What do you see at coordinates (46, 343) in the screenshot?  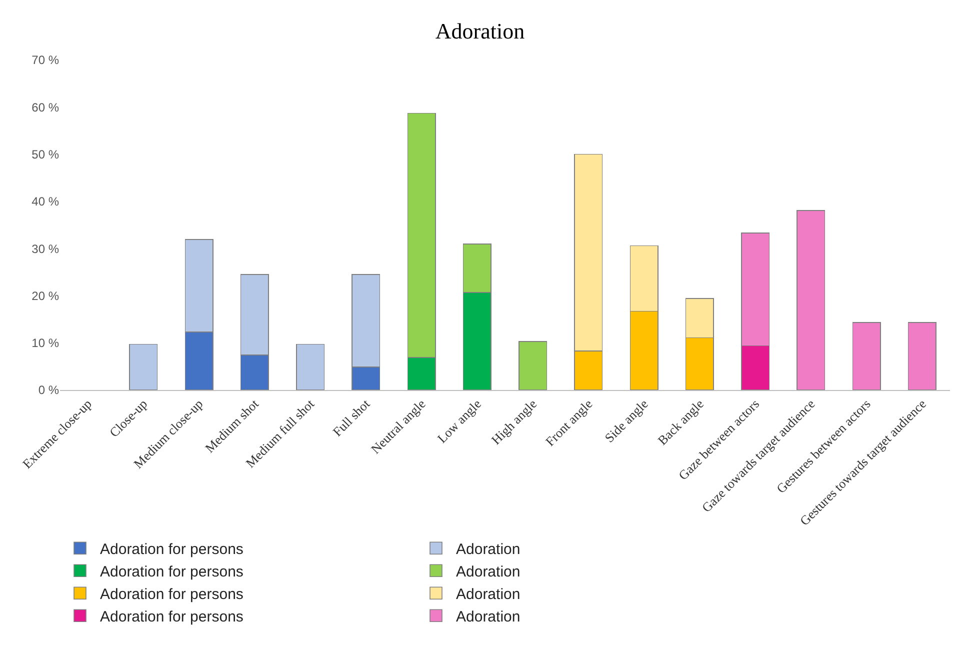 I see `y-tick-label: 10 %` at bounding box center [46, 343].